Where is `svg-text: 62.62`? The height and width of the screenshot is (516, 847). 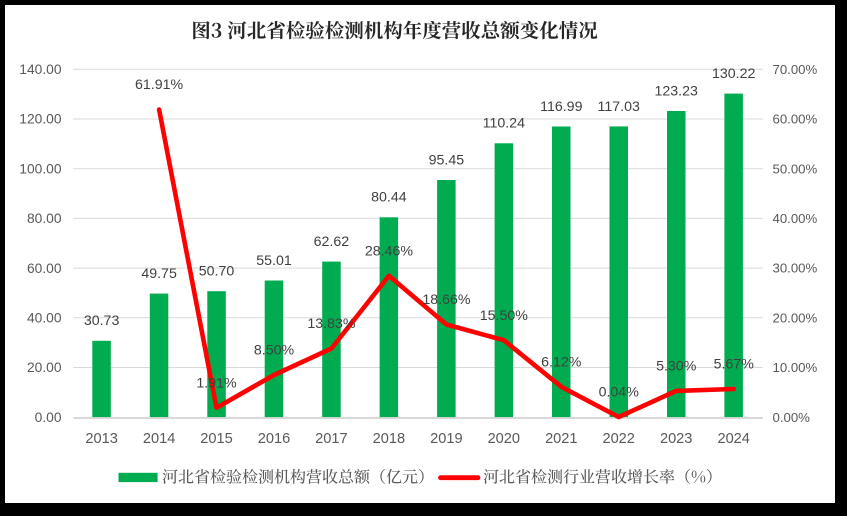
svg-text: 62.62 is located at coordinates (332, 242).